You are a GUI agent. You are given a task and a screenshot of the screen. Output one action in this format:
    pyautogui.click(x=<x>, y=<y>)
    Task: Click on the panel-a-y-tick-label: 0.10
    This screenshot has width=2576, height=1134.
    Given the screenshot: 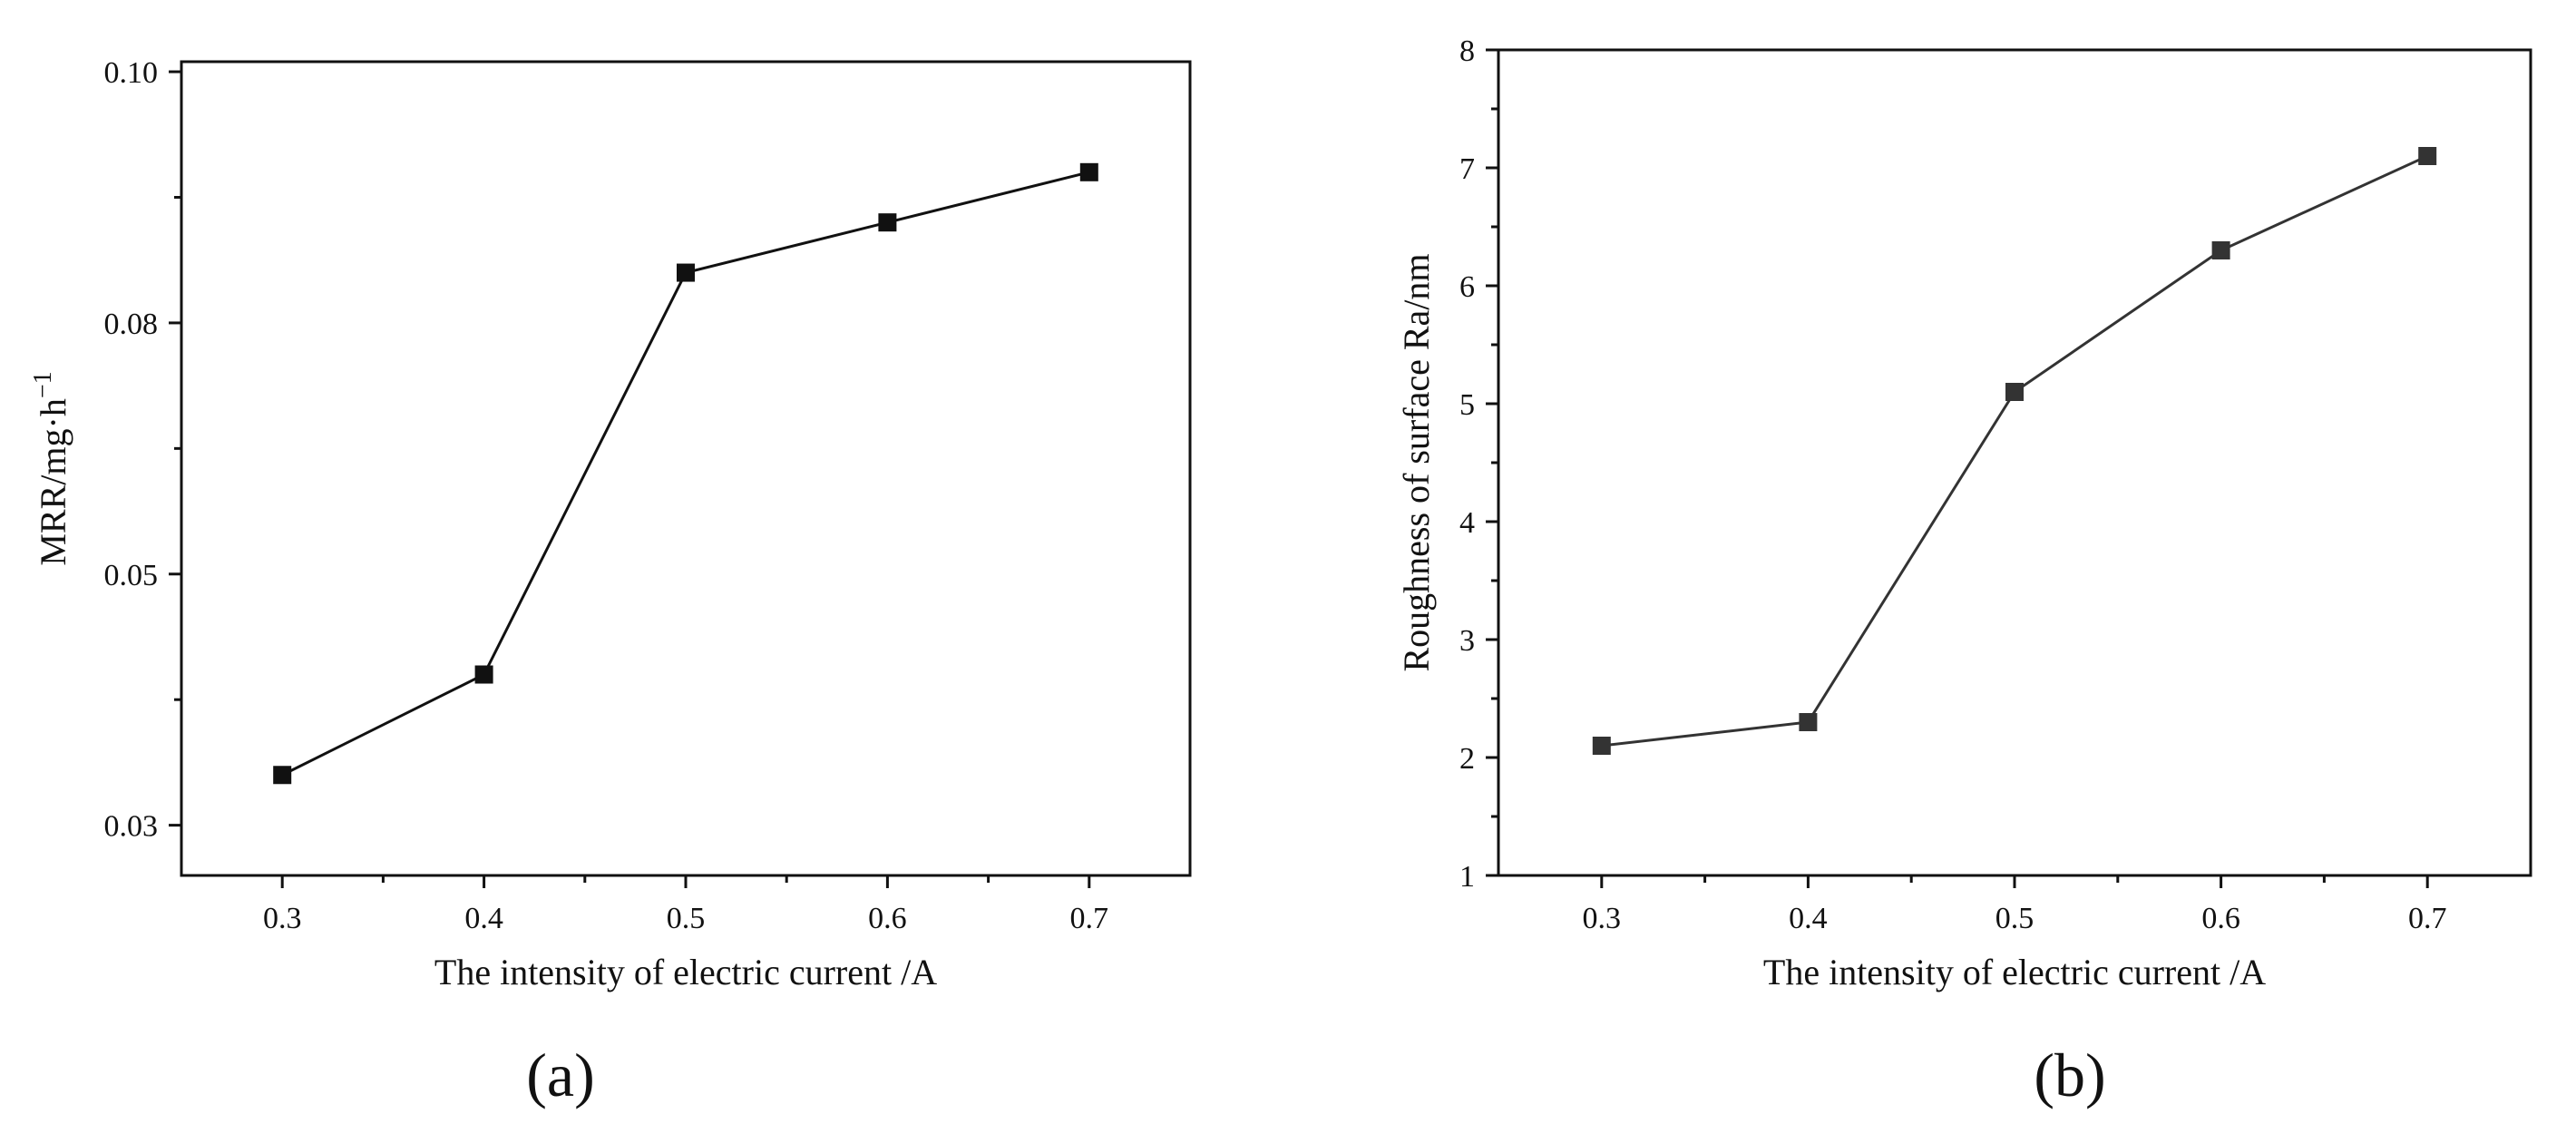 What is the action you would take?
    pyautogui.click(x=131, y=73)
    